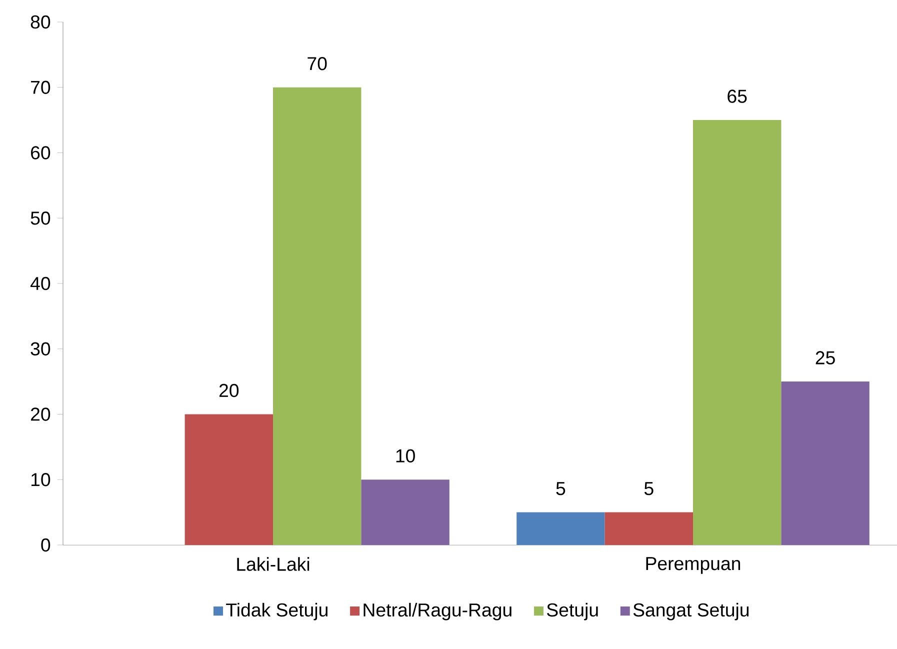 The width and height of the screenshot is (897, 649). What do you see at coordinates (40, 153) in the screenshot?
I see `y-tick-label: 60` at bounding box center [40, 153].